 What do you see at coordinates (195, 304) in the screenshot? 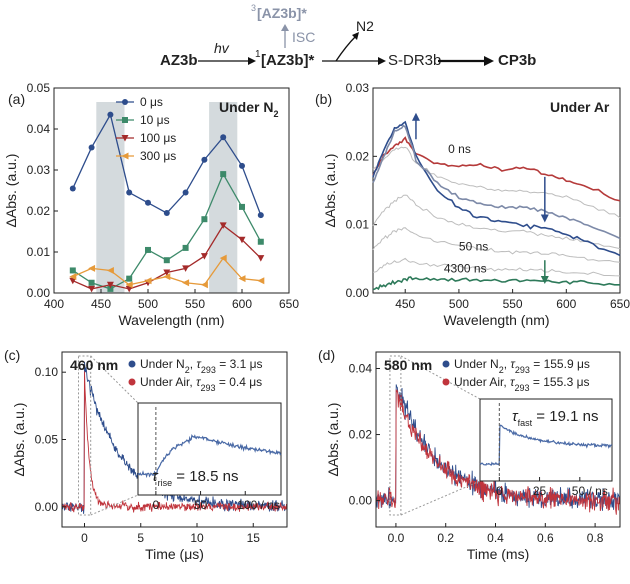
I see `x-tick-label: 550` at bounding box center [195, 304].